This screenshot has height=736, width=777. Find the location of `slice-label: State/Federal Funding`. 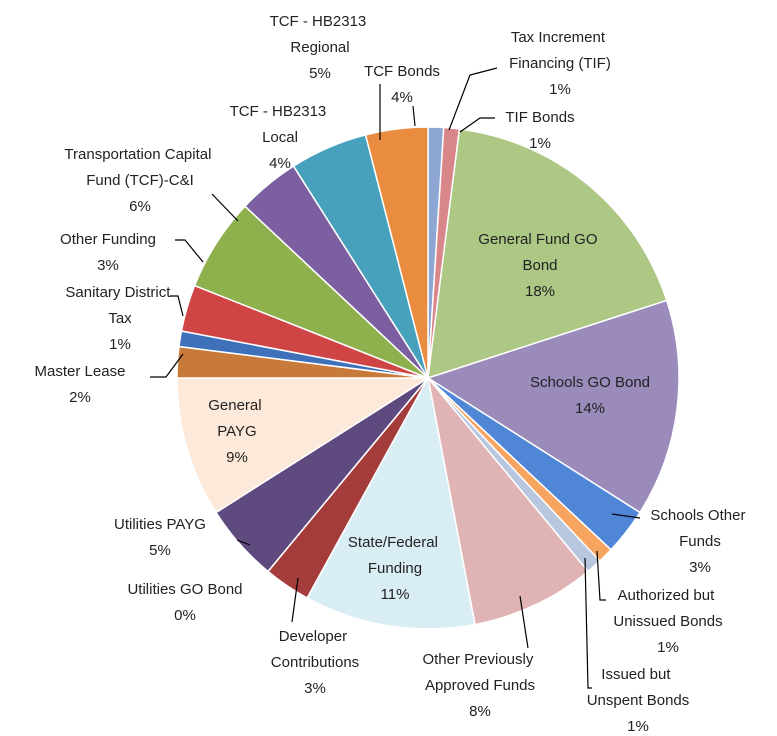

slice-label: State/Federal Funding is located at coordinates (395, 555).